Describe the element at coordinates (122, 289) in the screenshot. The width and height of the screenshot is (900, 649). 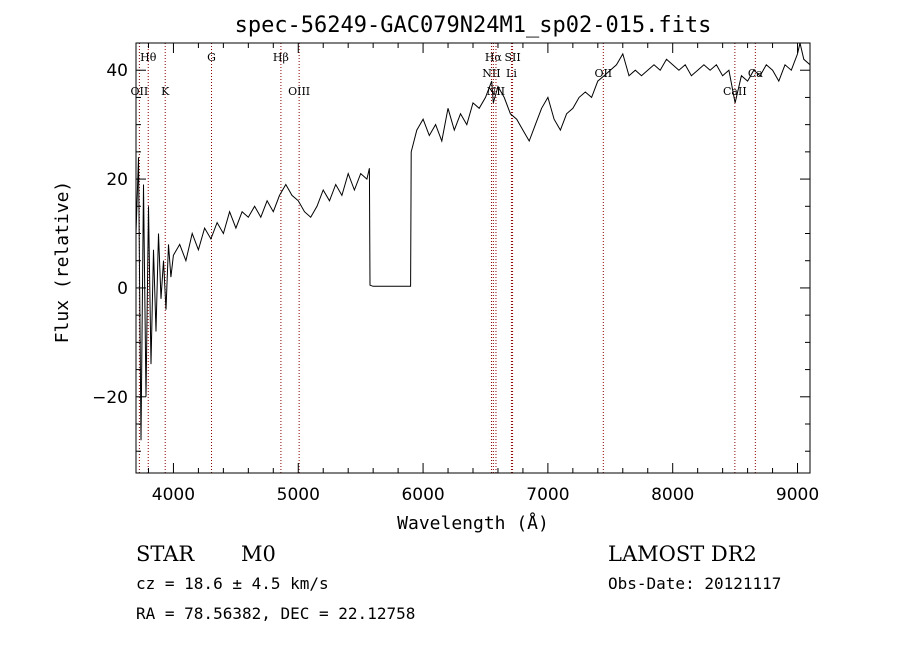
I see `y-tick-label: 0` at that location.